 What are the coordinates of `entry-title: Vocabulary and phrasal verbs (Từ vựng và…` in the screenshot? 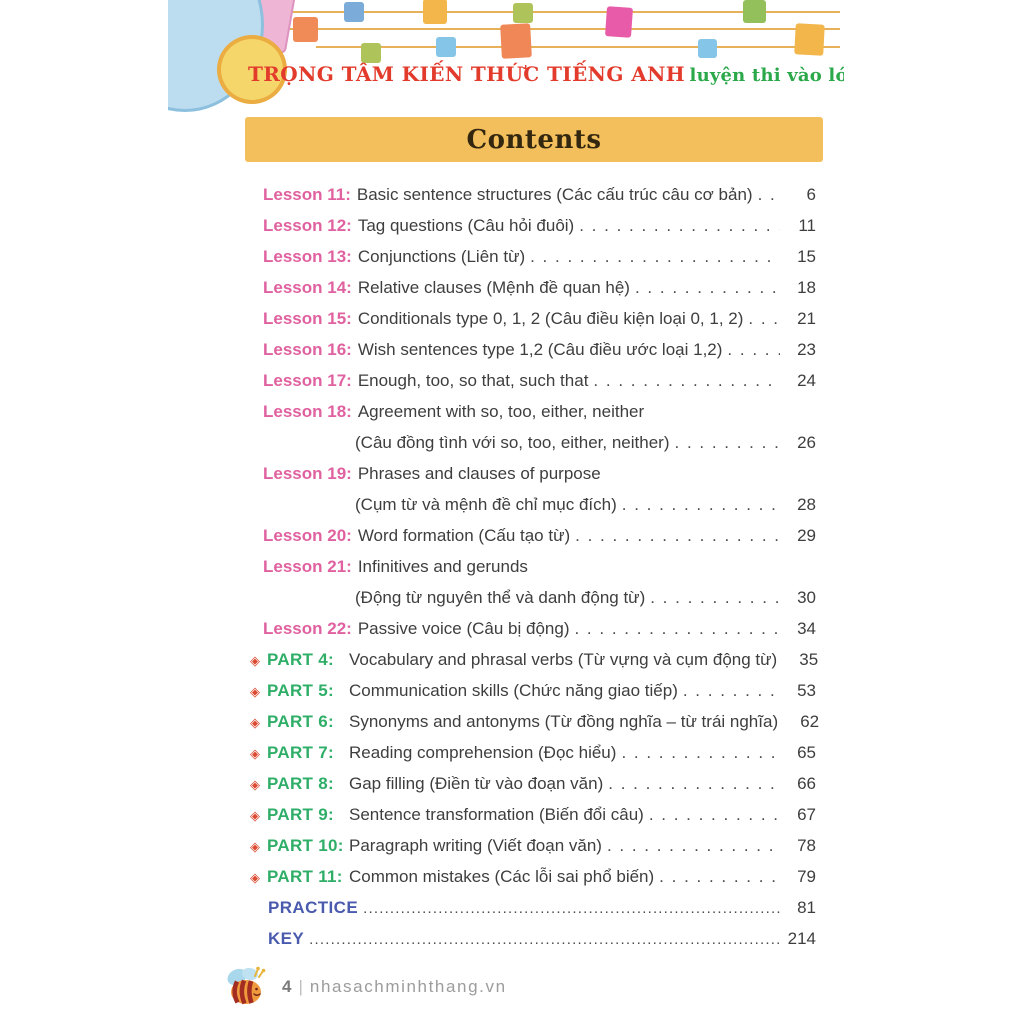 It's located at (563, 659).